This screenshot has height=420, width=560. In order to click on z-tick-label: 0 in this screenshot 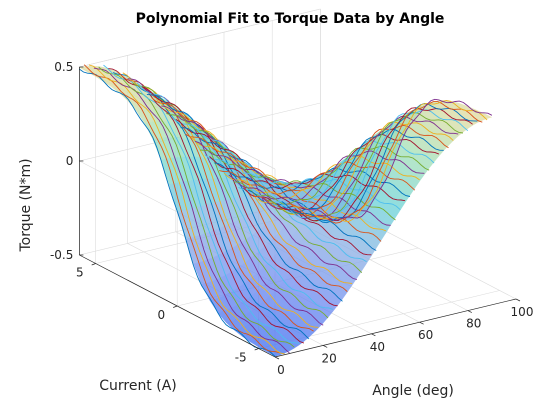, I will do `click(70, 161)`.